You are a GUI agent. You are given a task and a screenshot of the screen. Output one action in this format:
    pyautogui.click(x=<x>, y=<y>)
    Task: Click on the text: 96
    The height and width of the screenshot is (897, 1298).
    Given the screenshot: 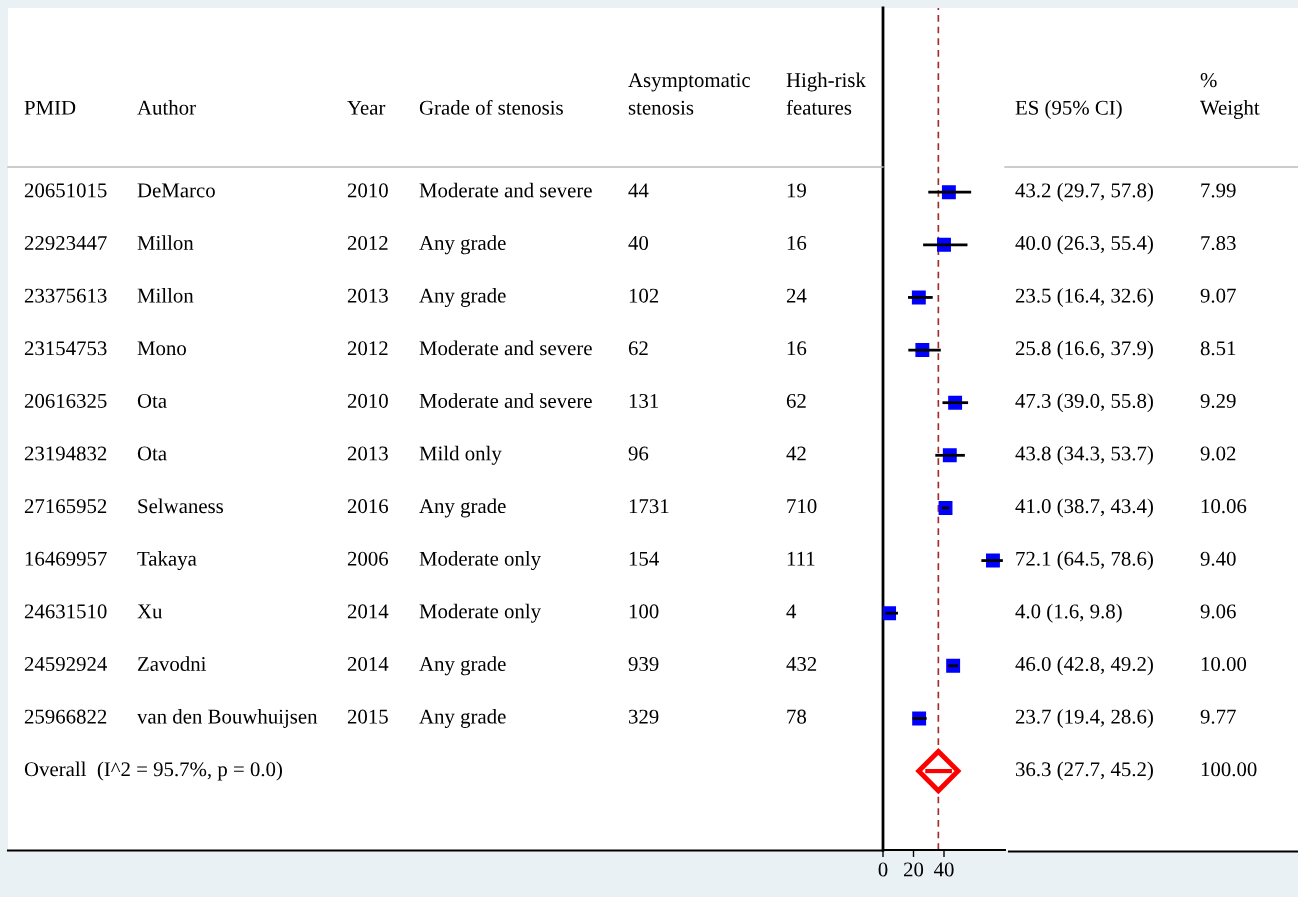 What is the action you would take?
    pyautogui.click(x=638, y=453)
    